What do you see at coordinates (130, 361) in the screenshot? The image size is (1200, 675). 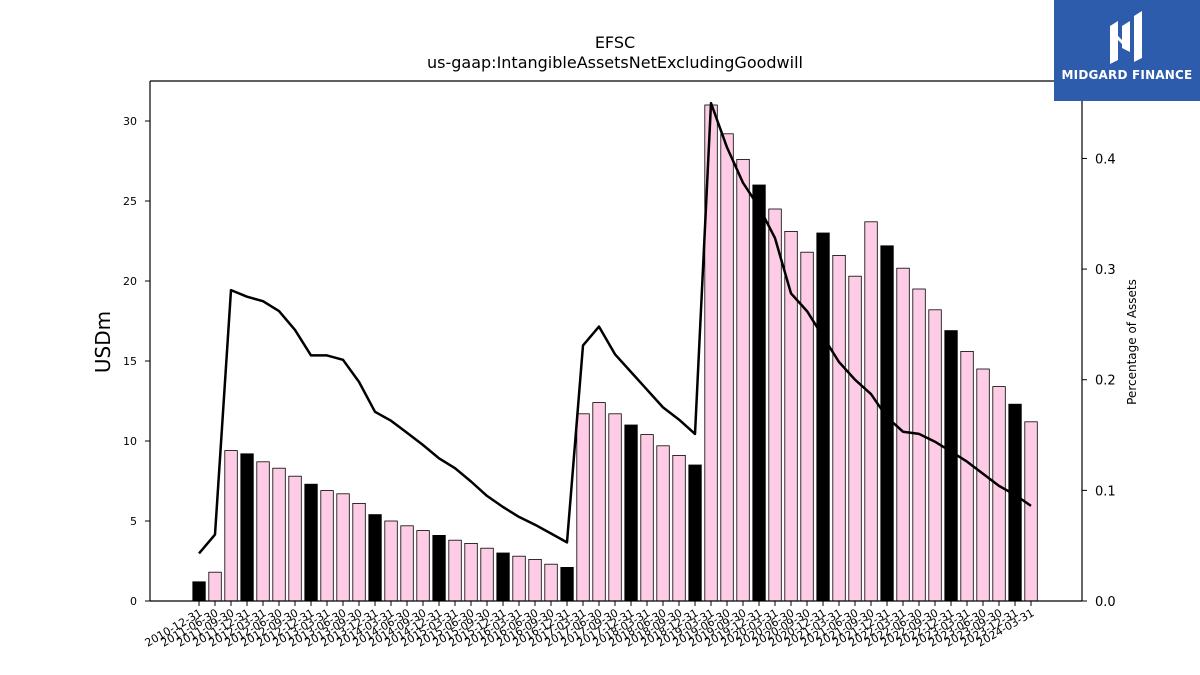 I see `y-tick-label: 15` at bounding box center [130, 361].